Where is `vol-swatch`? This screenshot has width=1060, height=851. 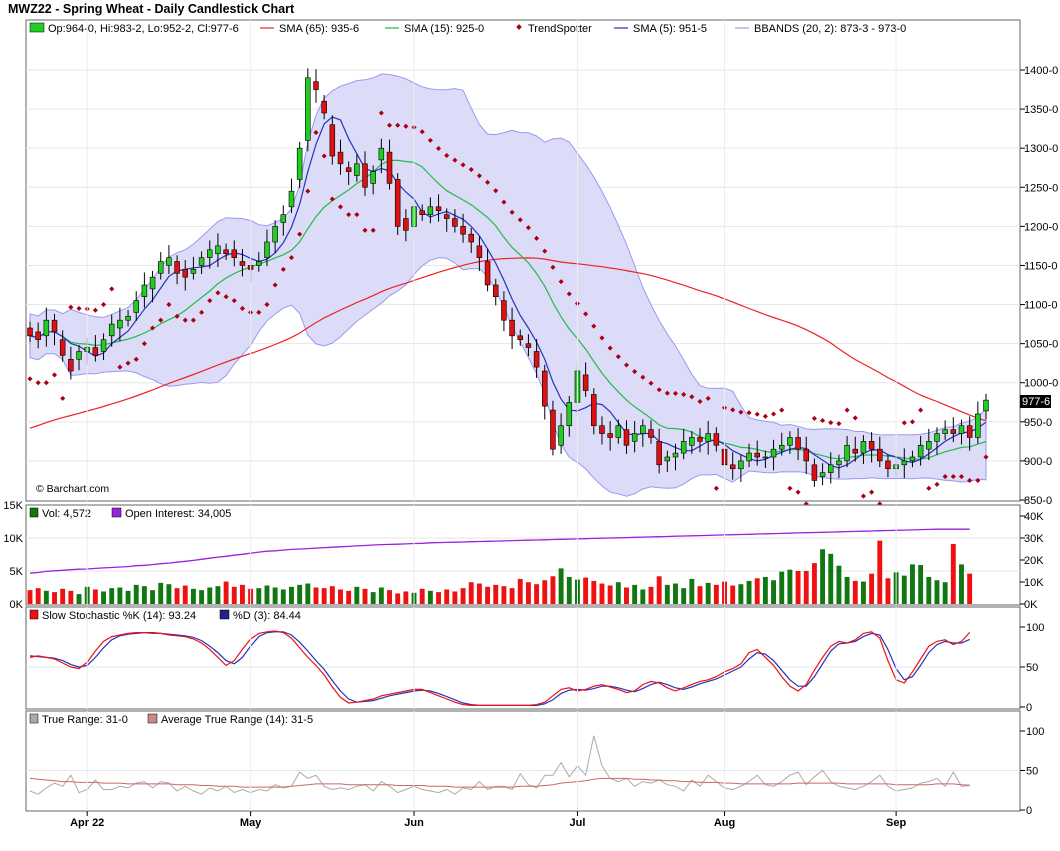 vol-swatch is located at coordinates (34, 512).